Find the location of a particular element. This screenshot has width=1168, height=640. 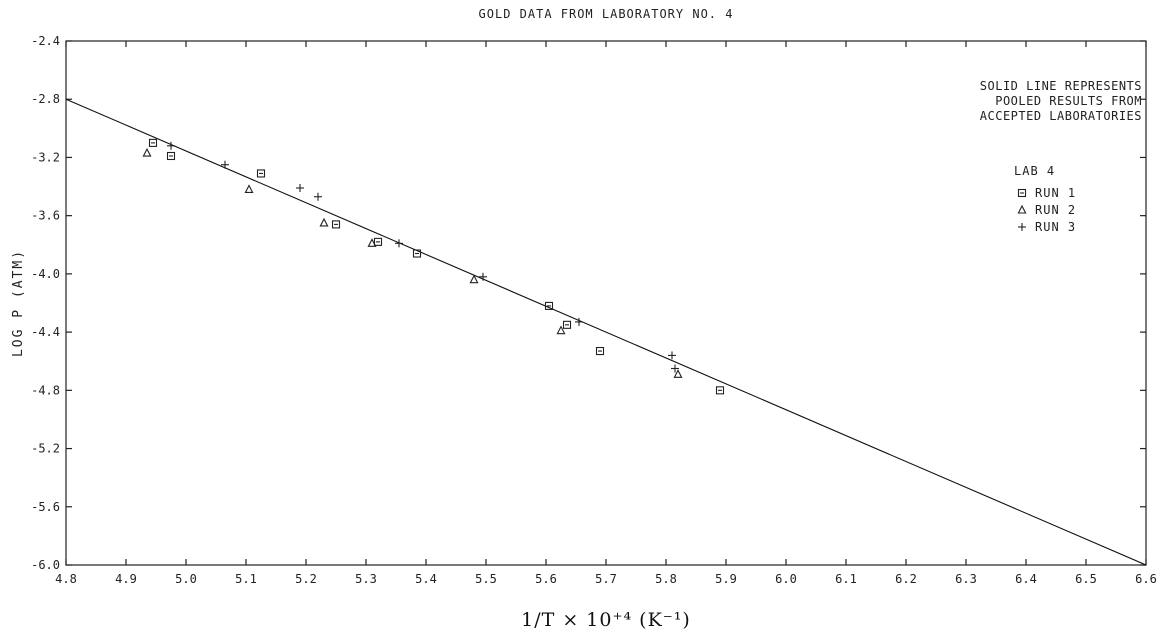

y-tick-label: -3.2 is located at coordinates (45, 157).